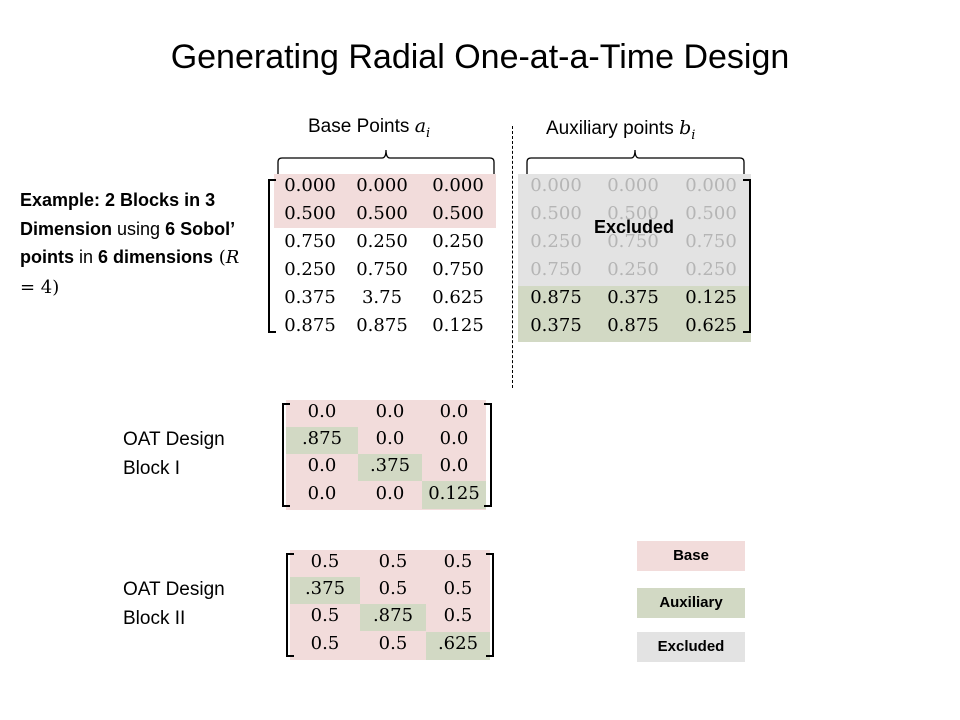  What do you see at coordinates (633, 269) in the screenshot?
I see `sobol-aux-row-excluded: 0.750 0.250 0.250` at bounding box center [633, 269].